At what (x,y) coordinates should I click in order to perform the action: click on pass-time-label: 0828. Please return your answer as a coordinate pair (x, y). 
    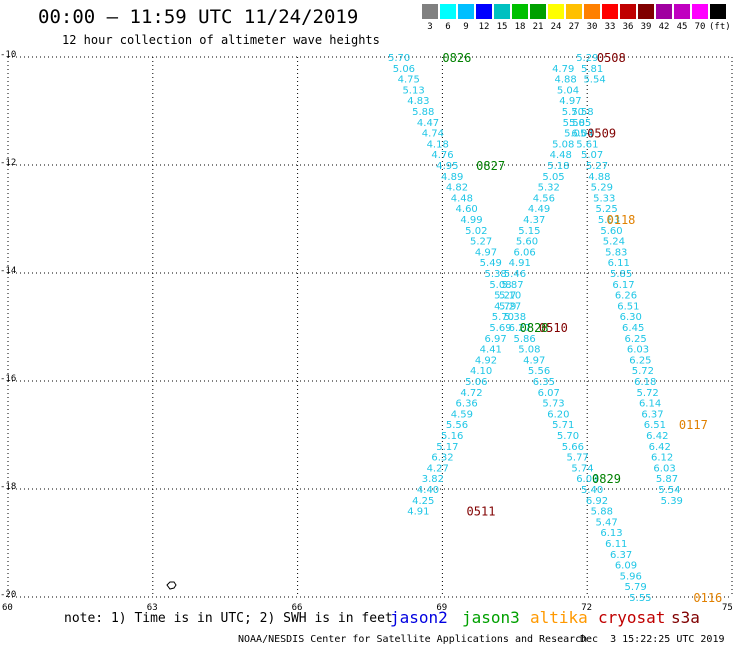
    Looking at the image, I should click on (534, 328).